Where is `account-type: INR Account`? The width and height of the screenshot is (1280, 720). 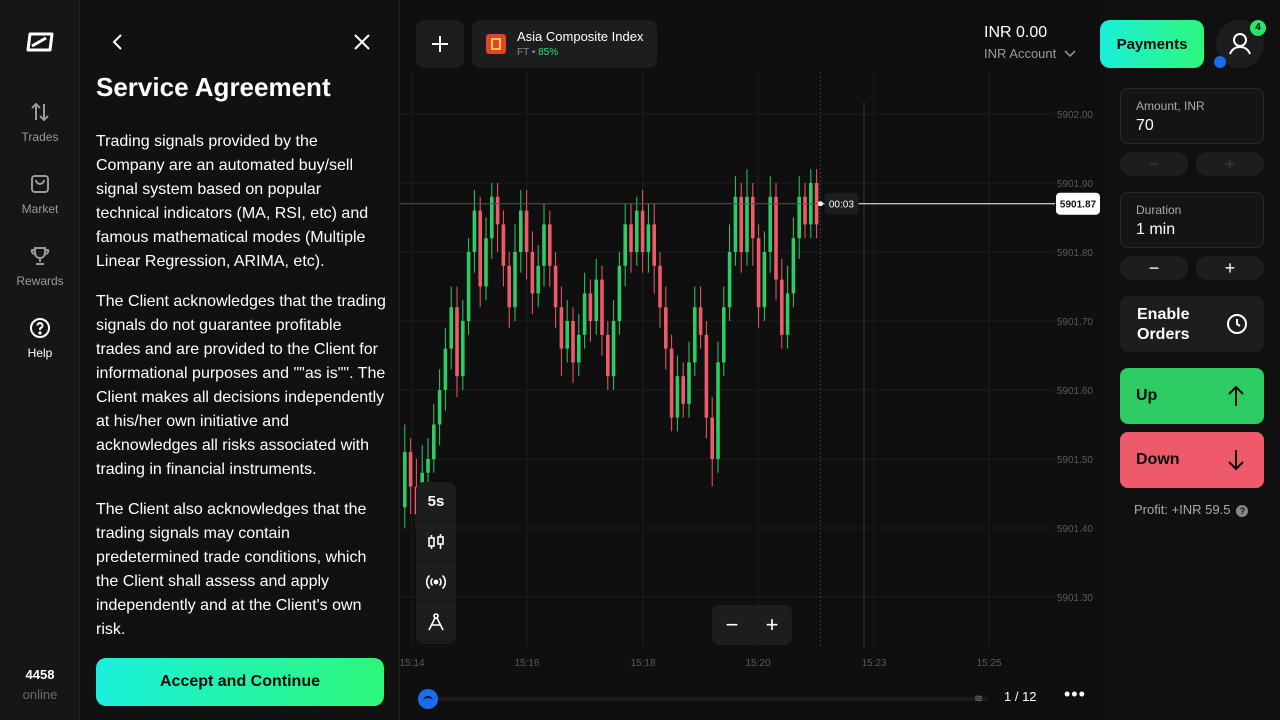
account-type: INR Account is located at coordinates (1030, 53).